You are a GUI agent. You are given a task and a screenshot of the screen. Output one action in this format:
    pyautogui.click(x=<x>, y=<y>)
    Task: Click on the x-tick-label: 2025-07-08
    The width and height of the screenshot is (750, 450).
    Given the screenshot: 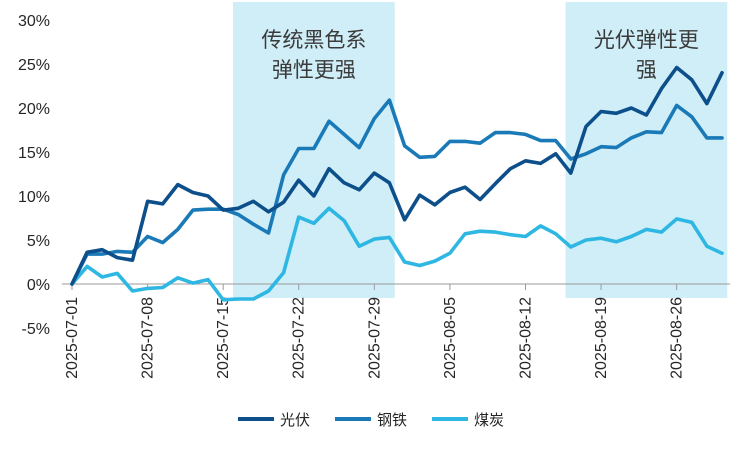 What is the action you would take?
    pyautogui.click(x=148, y=338)
    